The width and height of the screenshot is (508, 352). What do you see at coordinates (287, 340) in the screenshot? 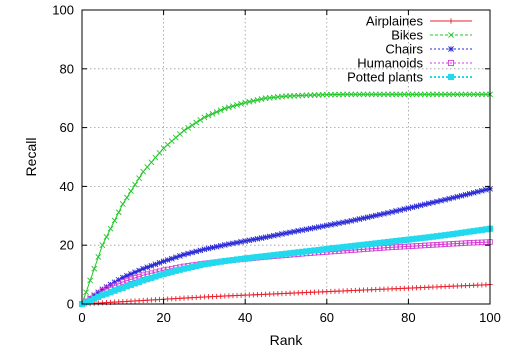
I see `x-axis-title: Rank` at bounding box center [287, 340].